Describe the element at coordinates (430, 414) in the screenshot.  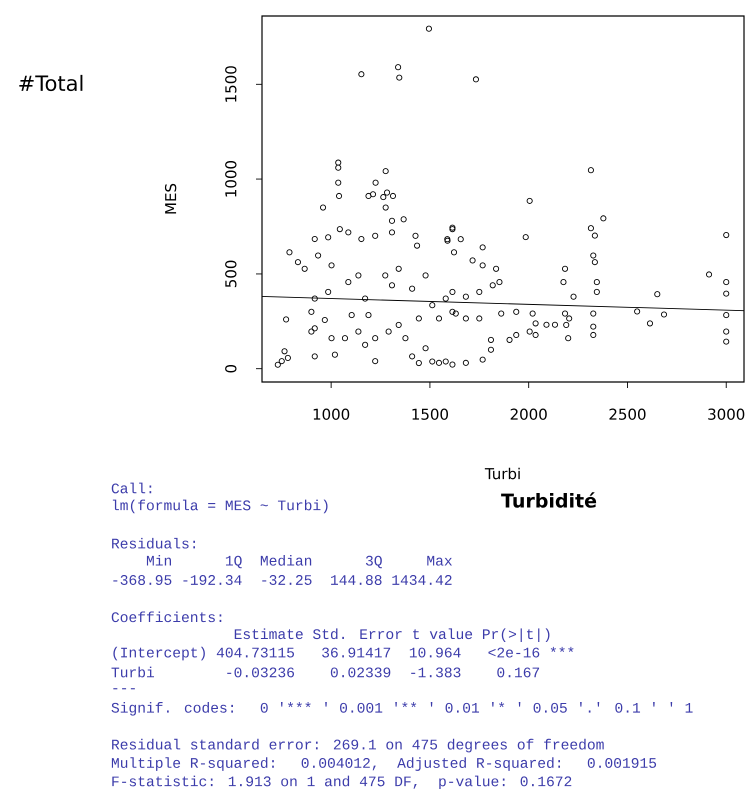
I see `x-tick-label: 1500` at that location.